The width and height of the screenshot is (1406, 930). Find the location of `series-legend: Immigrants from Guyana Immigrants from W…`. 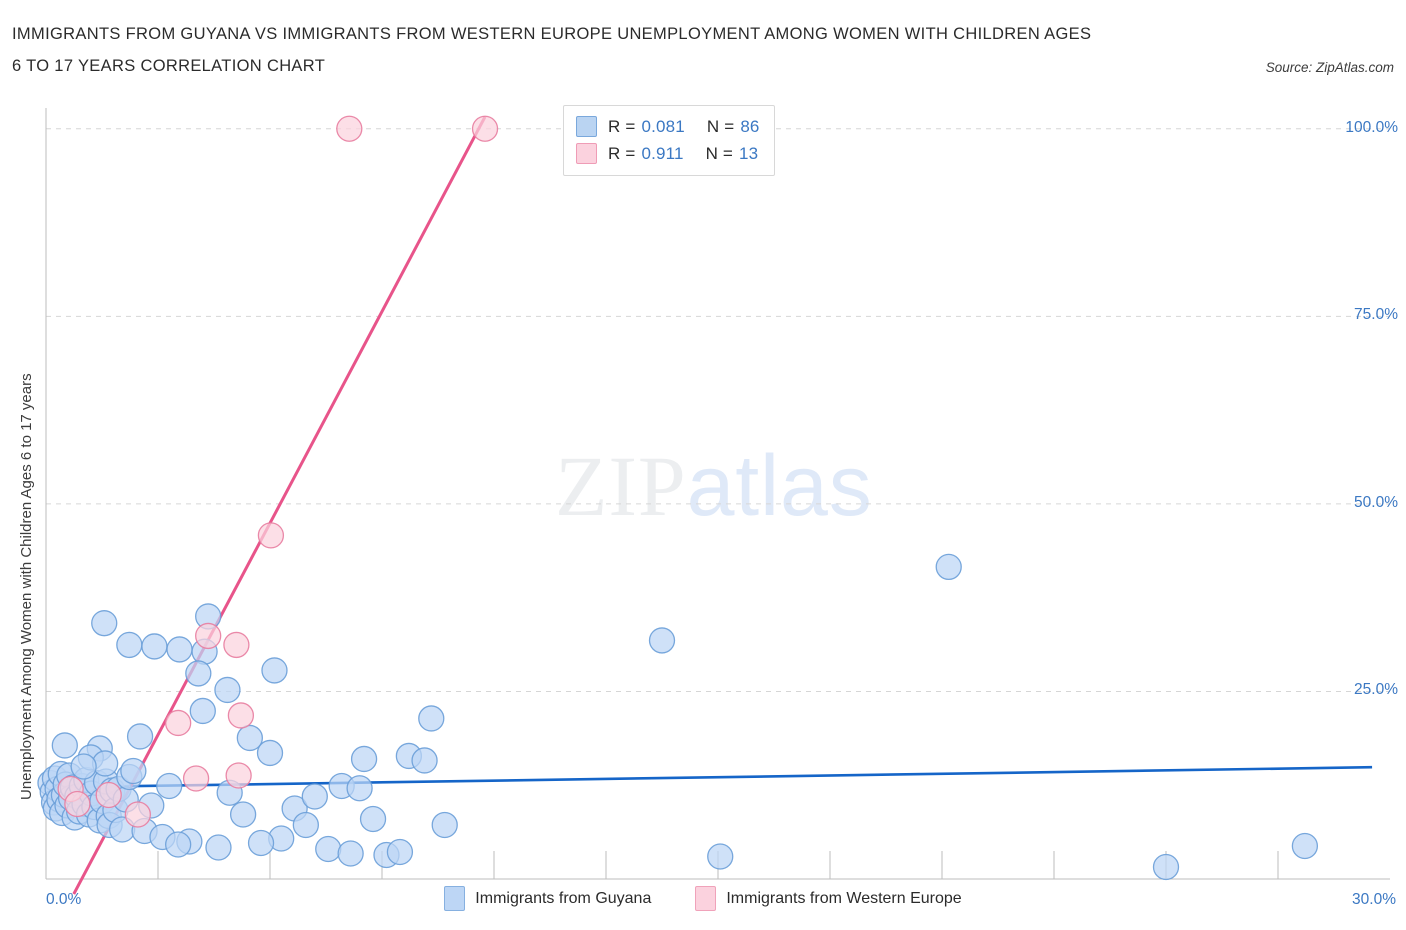

series-legend: Immigrants from Guyana Immigrants from W… is located at coordinates (703, 898).